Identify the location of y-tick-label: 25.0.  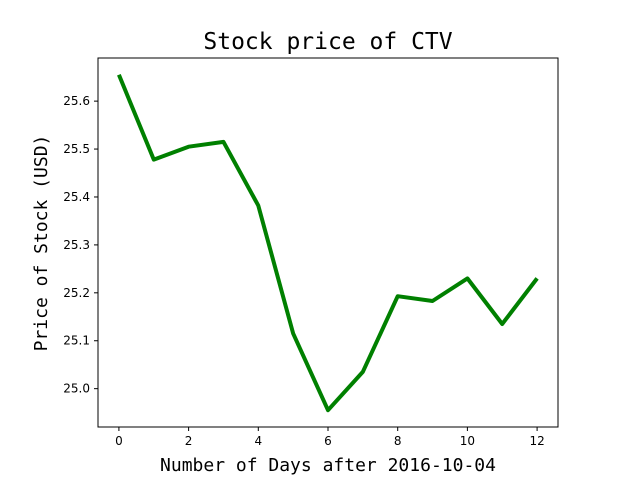
(76, 389).